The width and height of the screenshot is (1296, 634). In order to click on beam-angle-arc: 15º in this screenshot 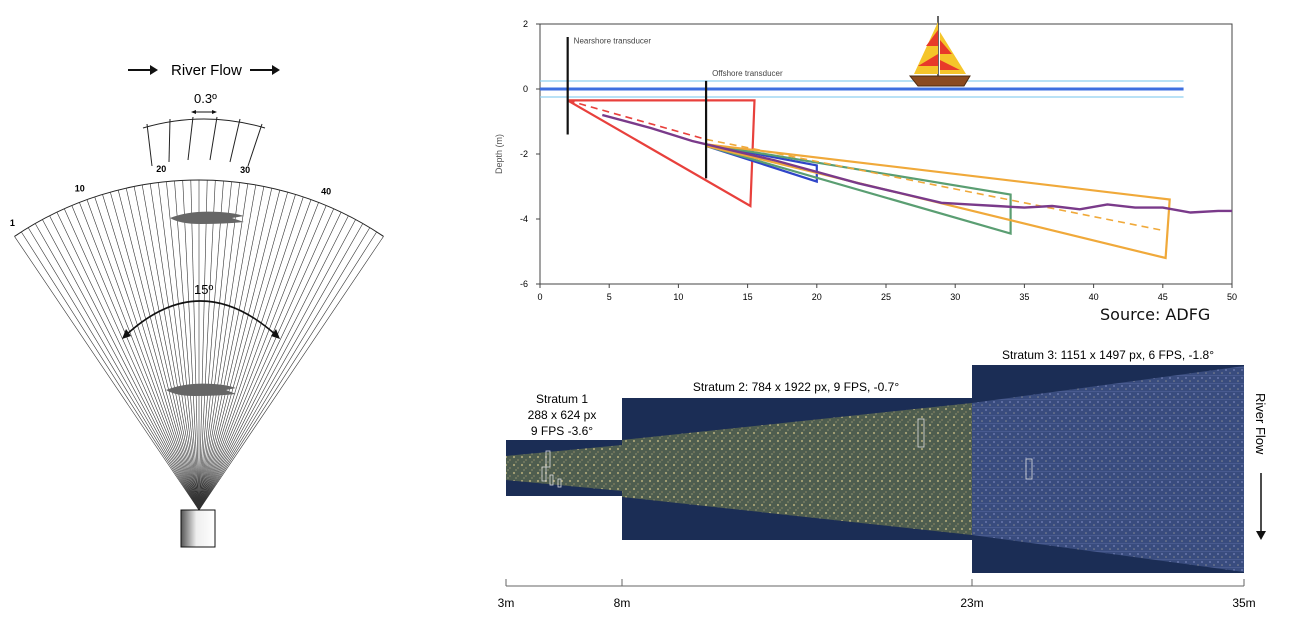, I will do `click(201, 310)`.